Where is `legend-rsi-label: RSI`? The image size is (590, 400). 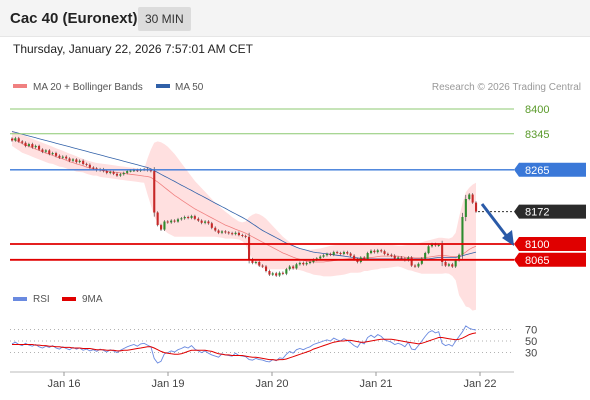 legend-rsi-label: RSI is located at coordinates (41, 299).